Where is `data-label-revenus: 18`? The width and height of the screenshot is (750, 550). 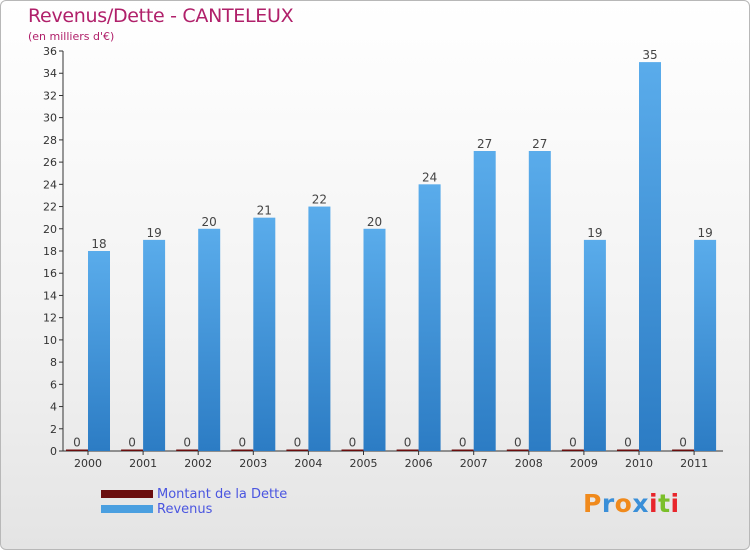 data-label-revenus: 18 is located at coordinates (98, 244).